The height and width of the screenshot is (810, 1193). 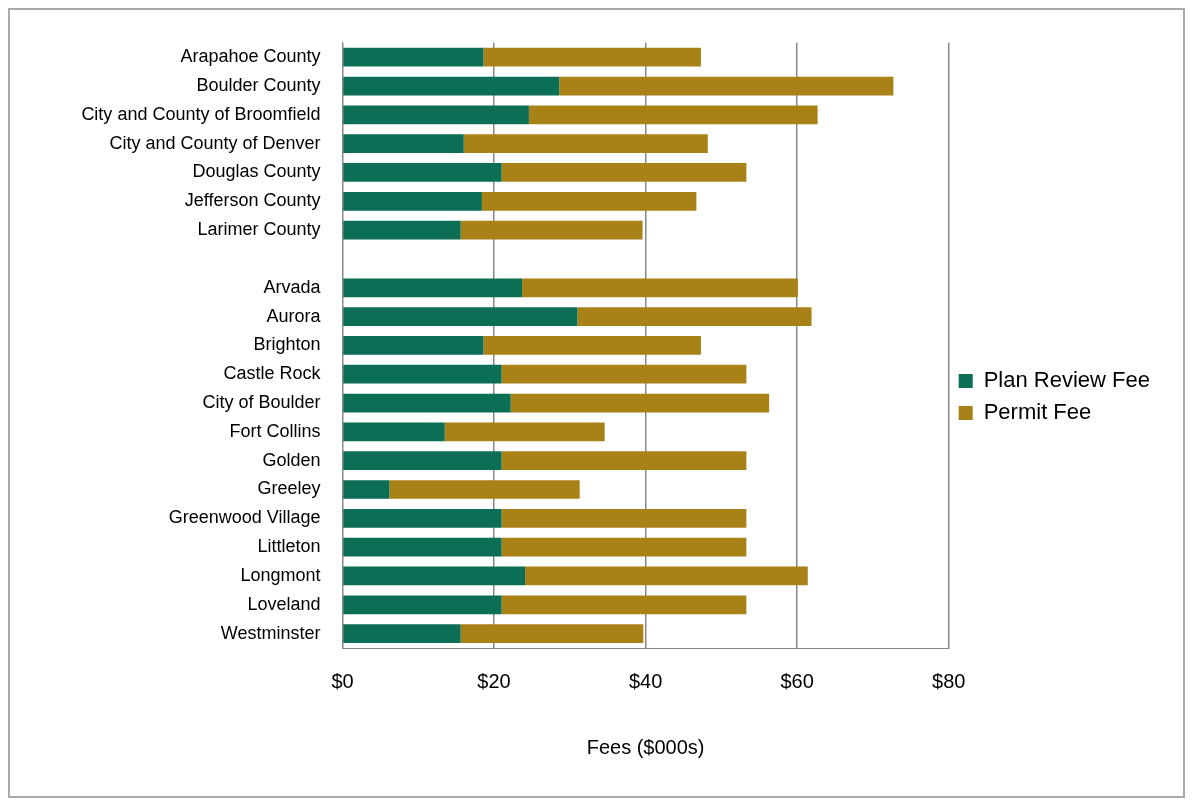 What do you see at coordinates (256, 171) in the screenshot?
I see `y-tick-label: Douglas County` at bounding box center [256, 171].